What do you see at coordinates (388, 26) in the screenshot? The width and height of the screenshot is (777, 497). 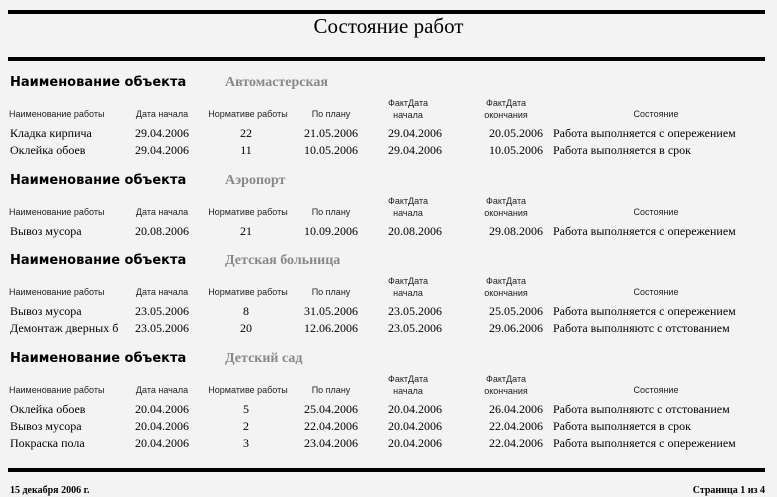 I see `report-title: Состояние работ` at bounding box center [388, 26].